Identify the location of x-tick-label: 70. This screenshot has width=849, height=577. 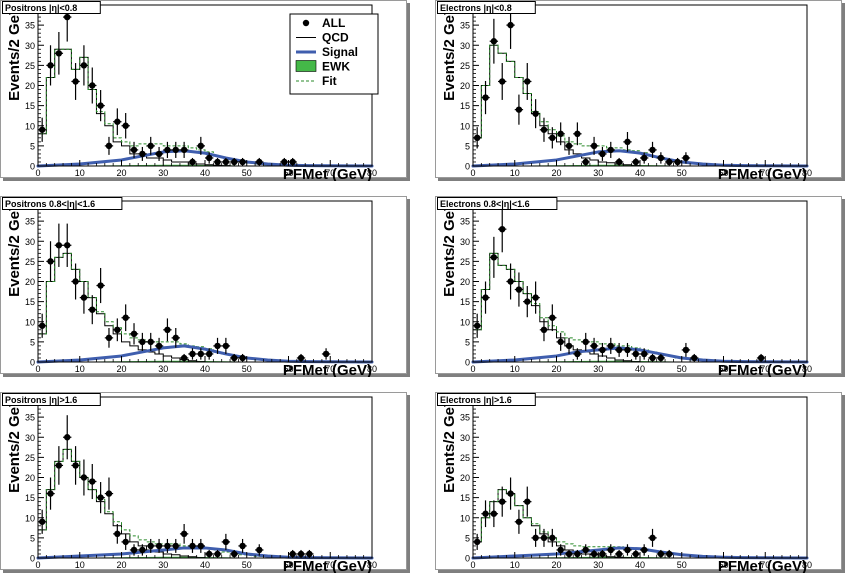
(330, 369).